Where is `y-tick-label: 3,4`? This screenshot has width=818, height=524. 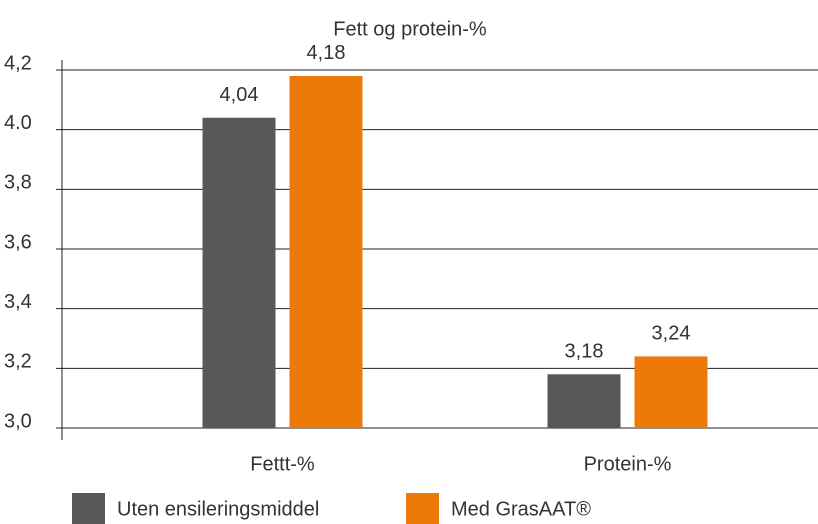 y-tick-label: 3,4 is located at coordinates (18, 302).